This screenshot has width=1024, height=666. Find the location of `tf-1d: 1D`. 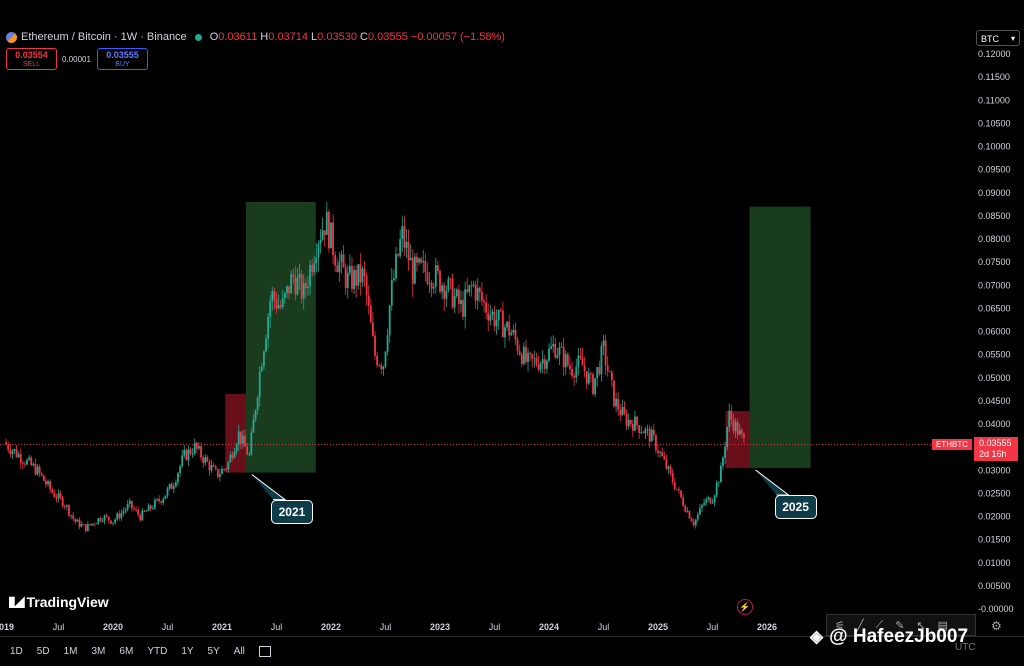

tf-1d: 1D is located at coordinates (16, 651).